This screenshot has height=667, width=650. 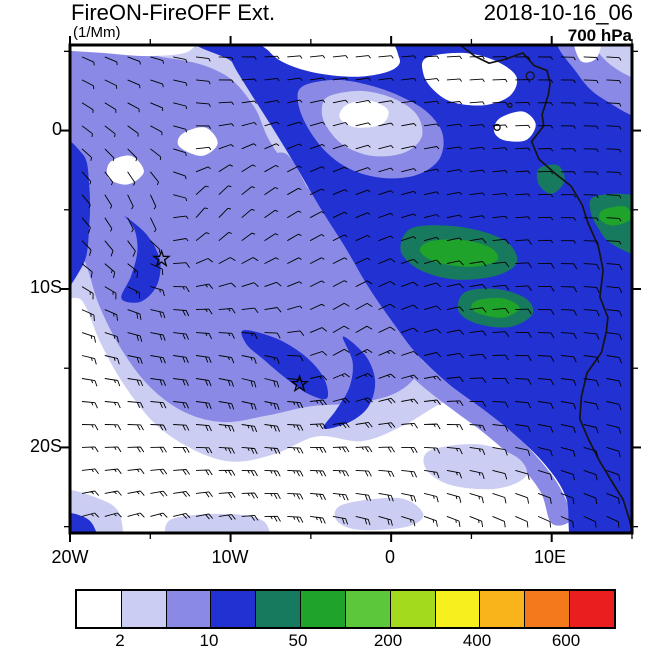 What do you see at coordinates (388, 640) in the screenshot?
I see `colorbar-tick-label: 200` at bounding box center [388, 640].